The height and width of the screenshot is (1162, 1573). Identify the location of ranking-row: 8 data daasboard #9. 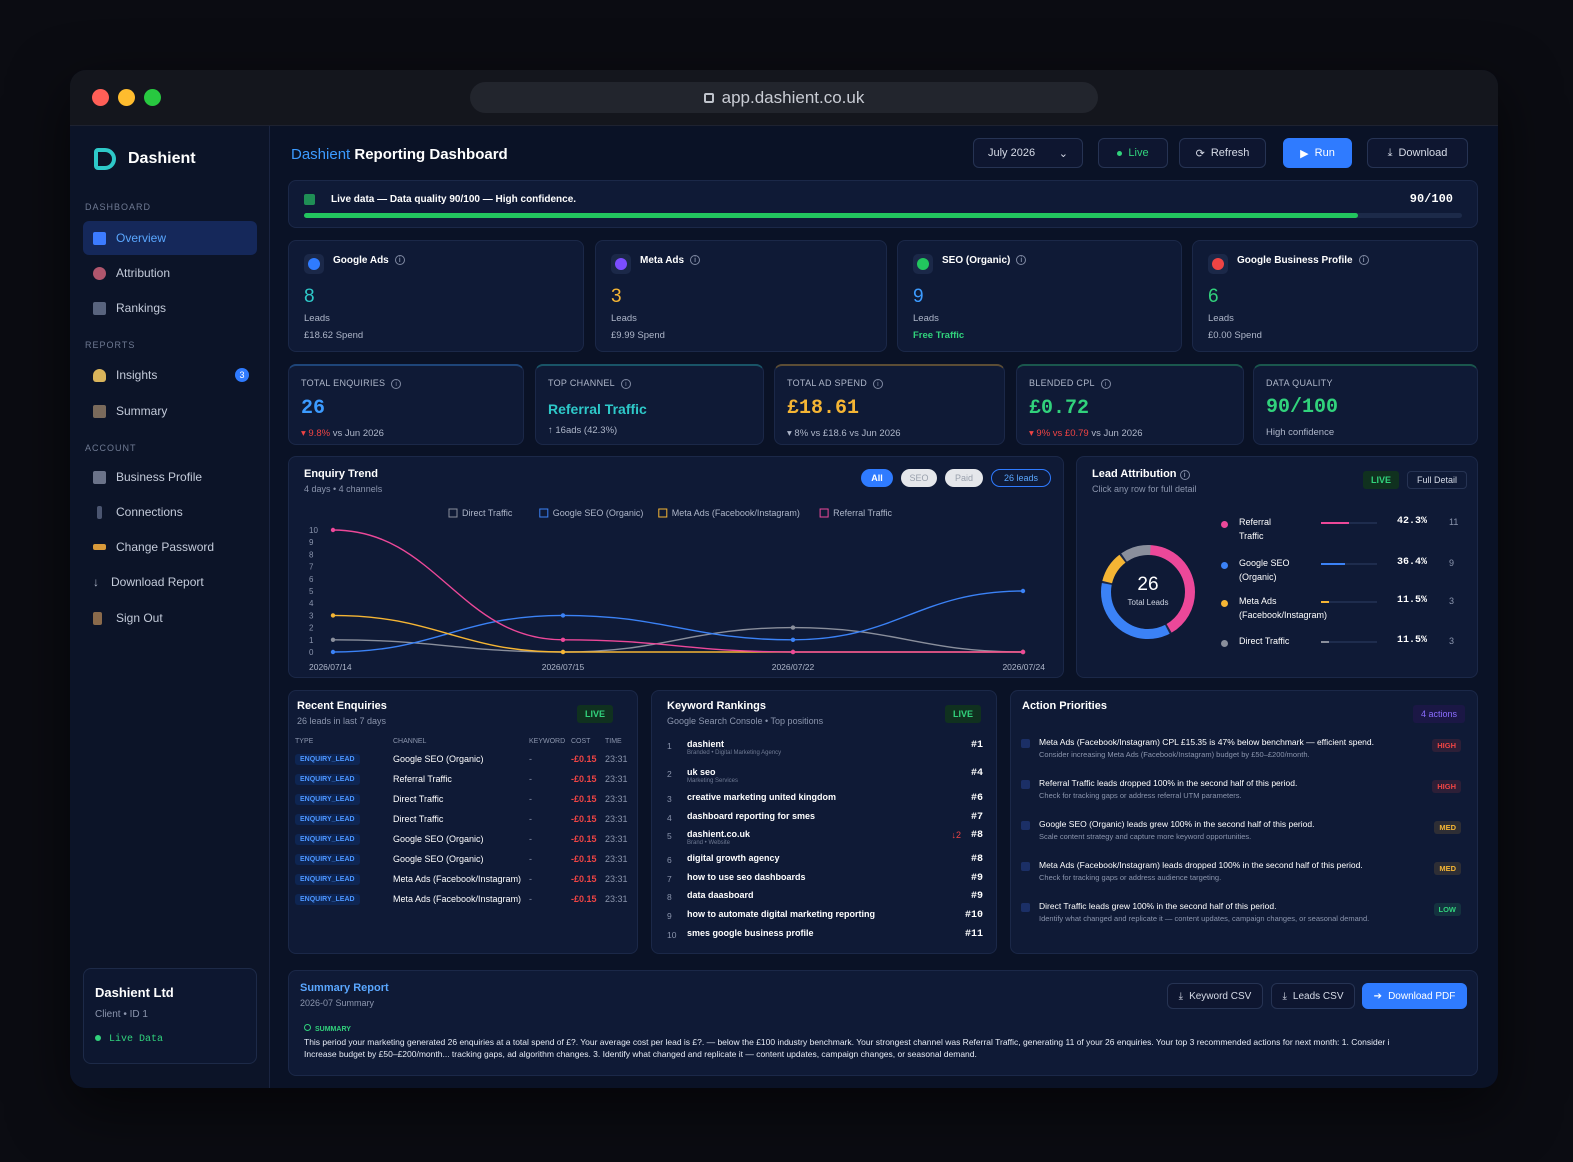
(825, 898).